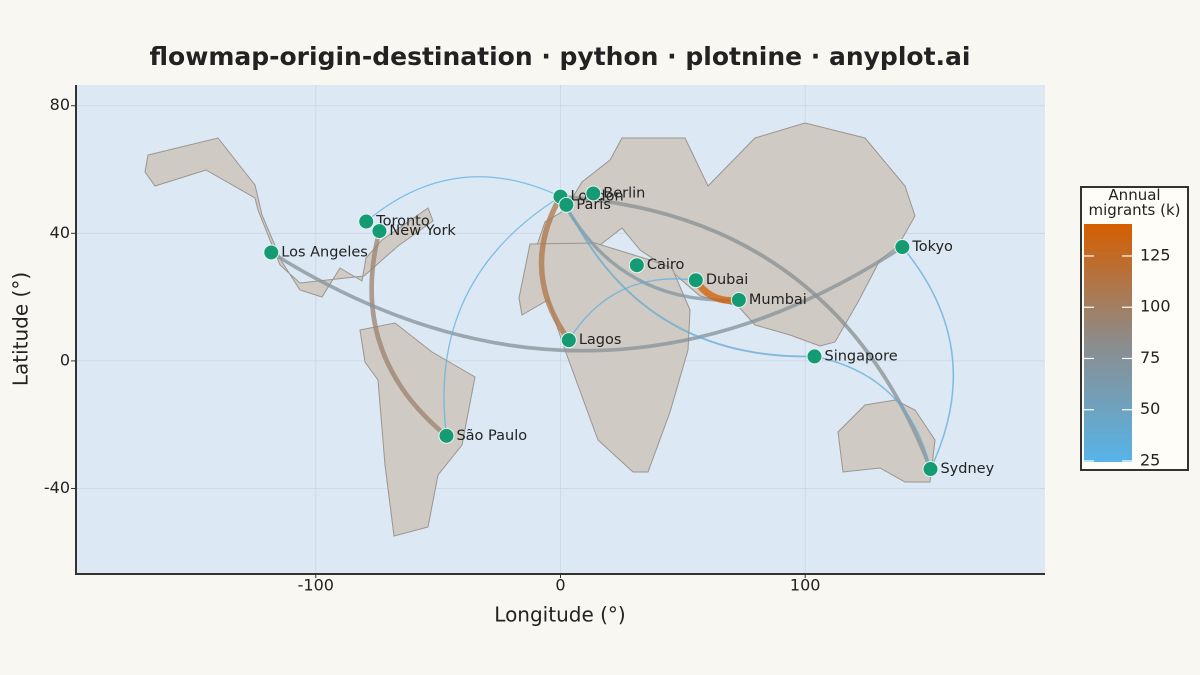 The height and width of the screenshot is (675, 1200). What do you see at coordinates (316, 585) in the screenshot?
I see `x-tick-label: -100` at bounding box center [316, 585].